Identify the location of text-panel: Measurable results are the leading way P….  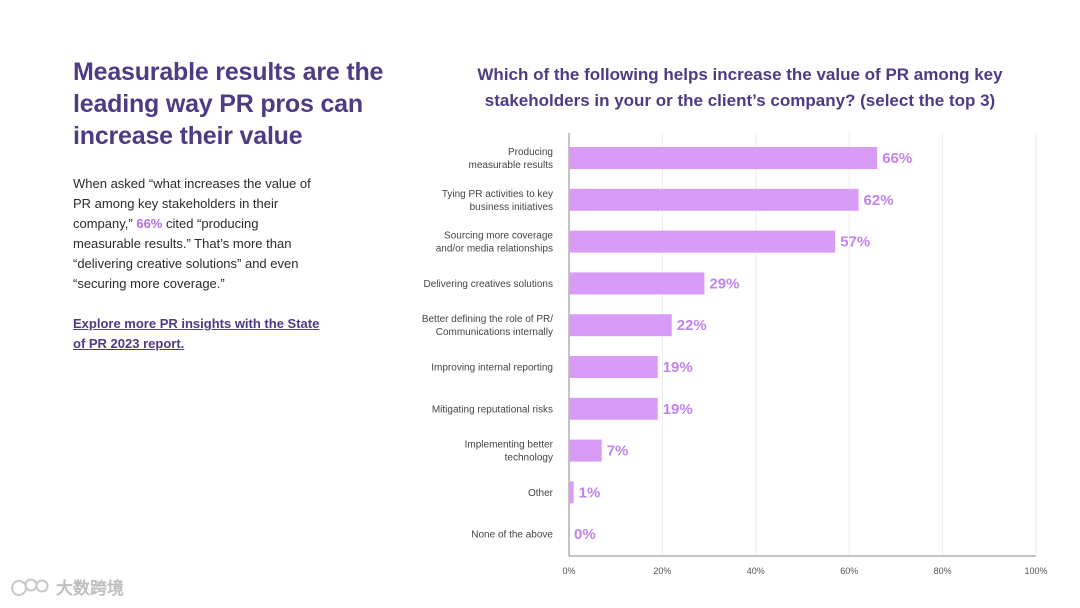
(233, 205).